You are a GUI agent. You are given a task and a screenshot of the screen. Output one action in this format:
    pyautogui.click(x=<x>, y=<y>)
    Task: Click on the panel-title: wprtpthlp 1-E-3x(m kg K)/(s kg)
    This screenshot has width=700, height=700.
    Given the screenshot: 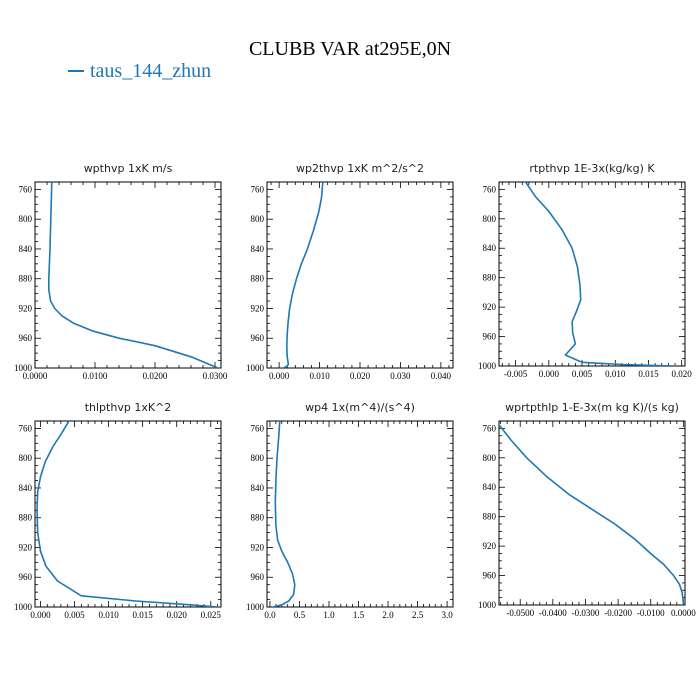 What is the action you would take?
    pyautogui.click(x=592, y=407)
    